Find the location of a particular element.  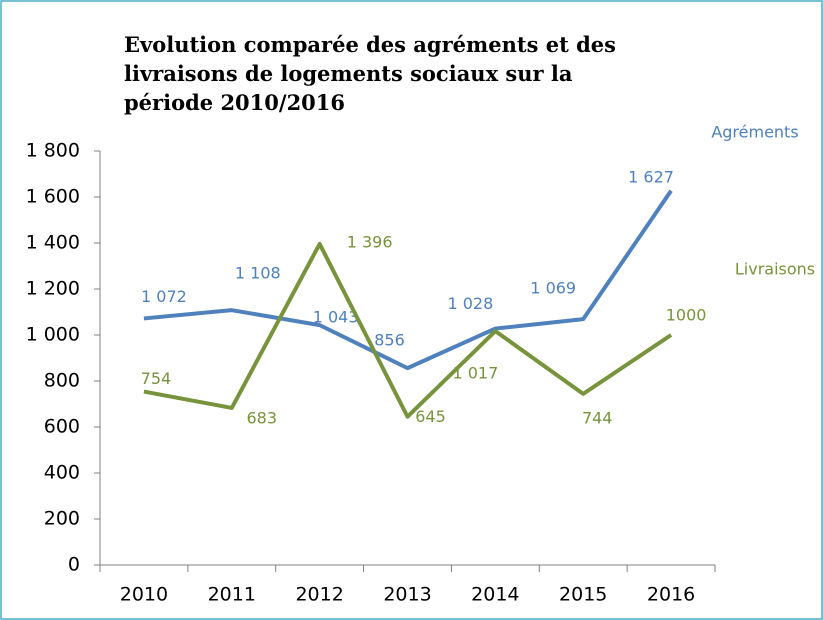

y-tick-label: 1 400 is located at coordinates (53, 243).